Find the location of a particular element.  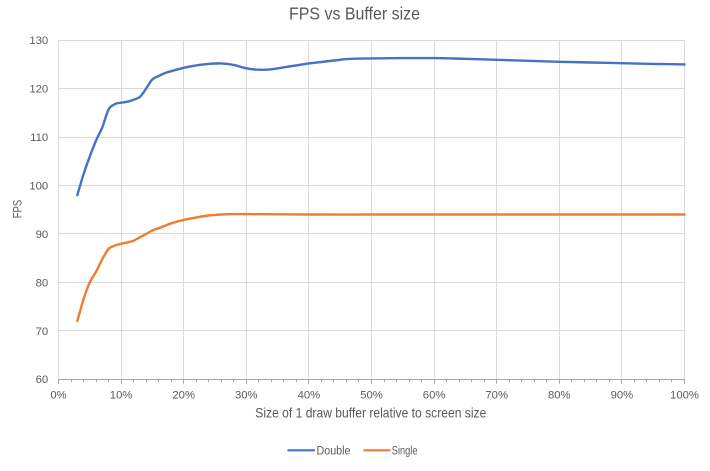

svg-text: 70% is located at coordinates (496, 395).